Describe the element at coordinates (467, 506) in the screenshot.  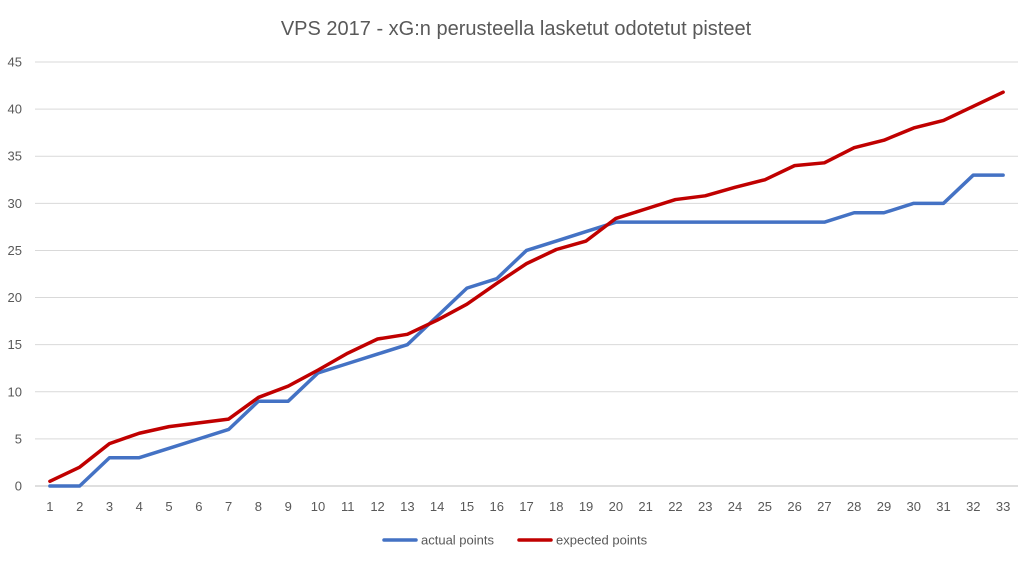
I see `x-tick-label: 15` at that location.